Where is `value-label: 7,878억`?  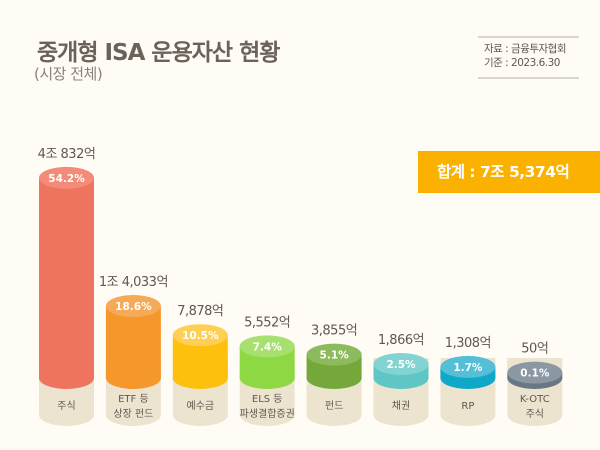 value-label: 7,878억 is located at coordinates (200, 311).